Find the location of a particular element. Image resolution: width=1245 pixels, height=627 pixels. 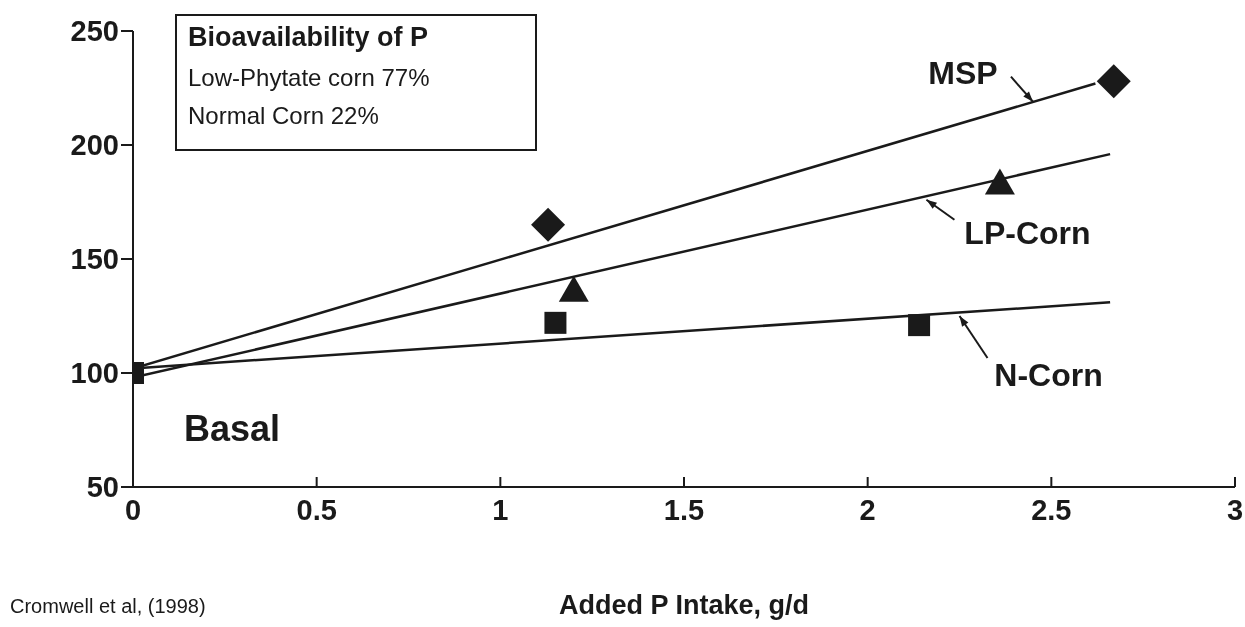

annotation: Low-Phytate corn 77% is located at coordinates (309, 78).